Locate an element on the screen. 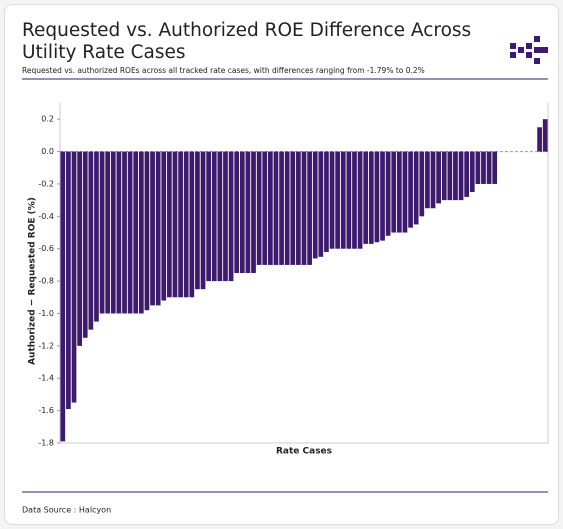 The width and height of the screenshot is (563, 529). y-tick-label: -1.8 is located at coordinates (46, 443).